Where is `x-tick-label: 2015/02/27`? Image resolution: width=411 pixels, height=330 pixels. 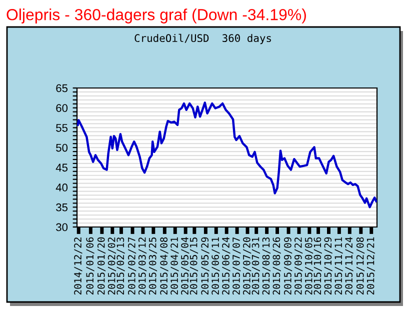 x-tick-label: 2015/02/27 is located at coordinates (132, 266).